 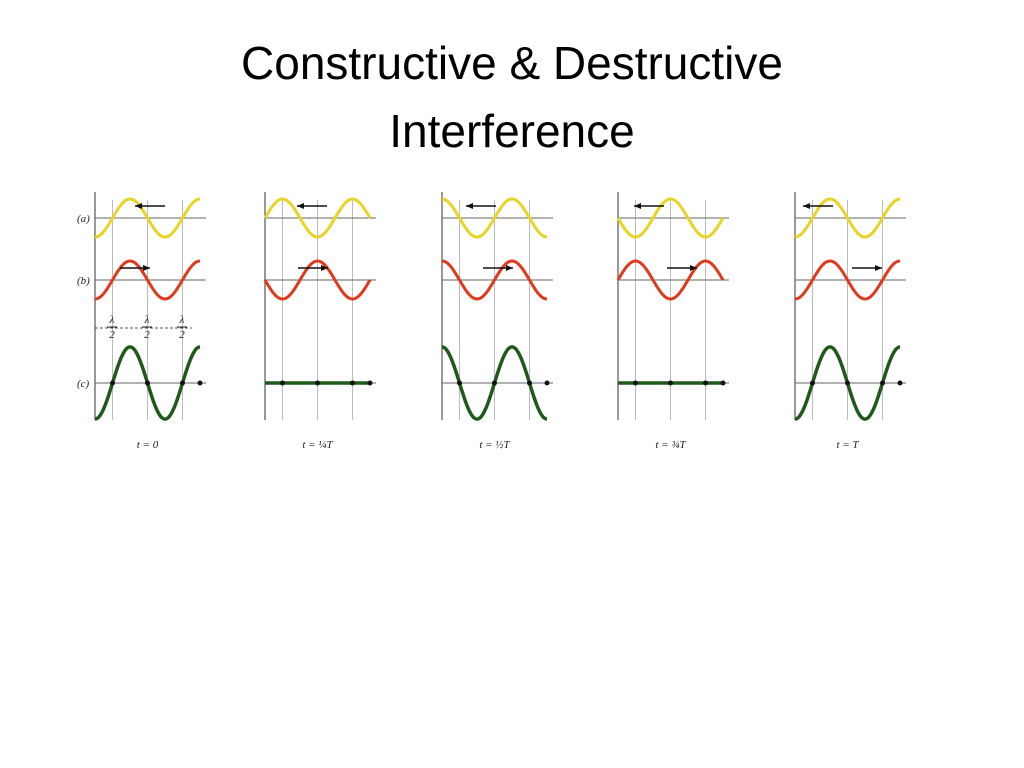 I want to click on row-label: (a), so click(x=83, y=219).